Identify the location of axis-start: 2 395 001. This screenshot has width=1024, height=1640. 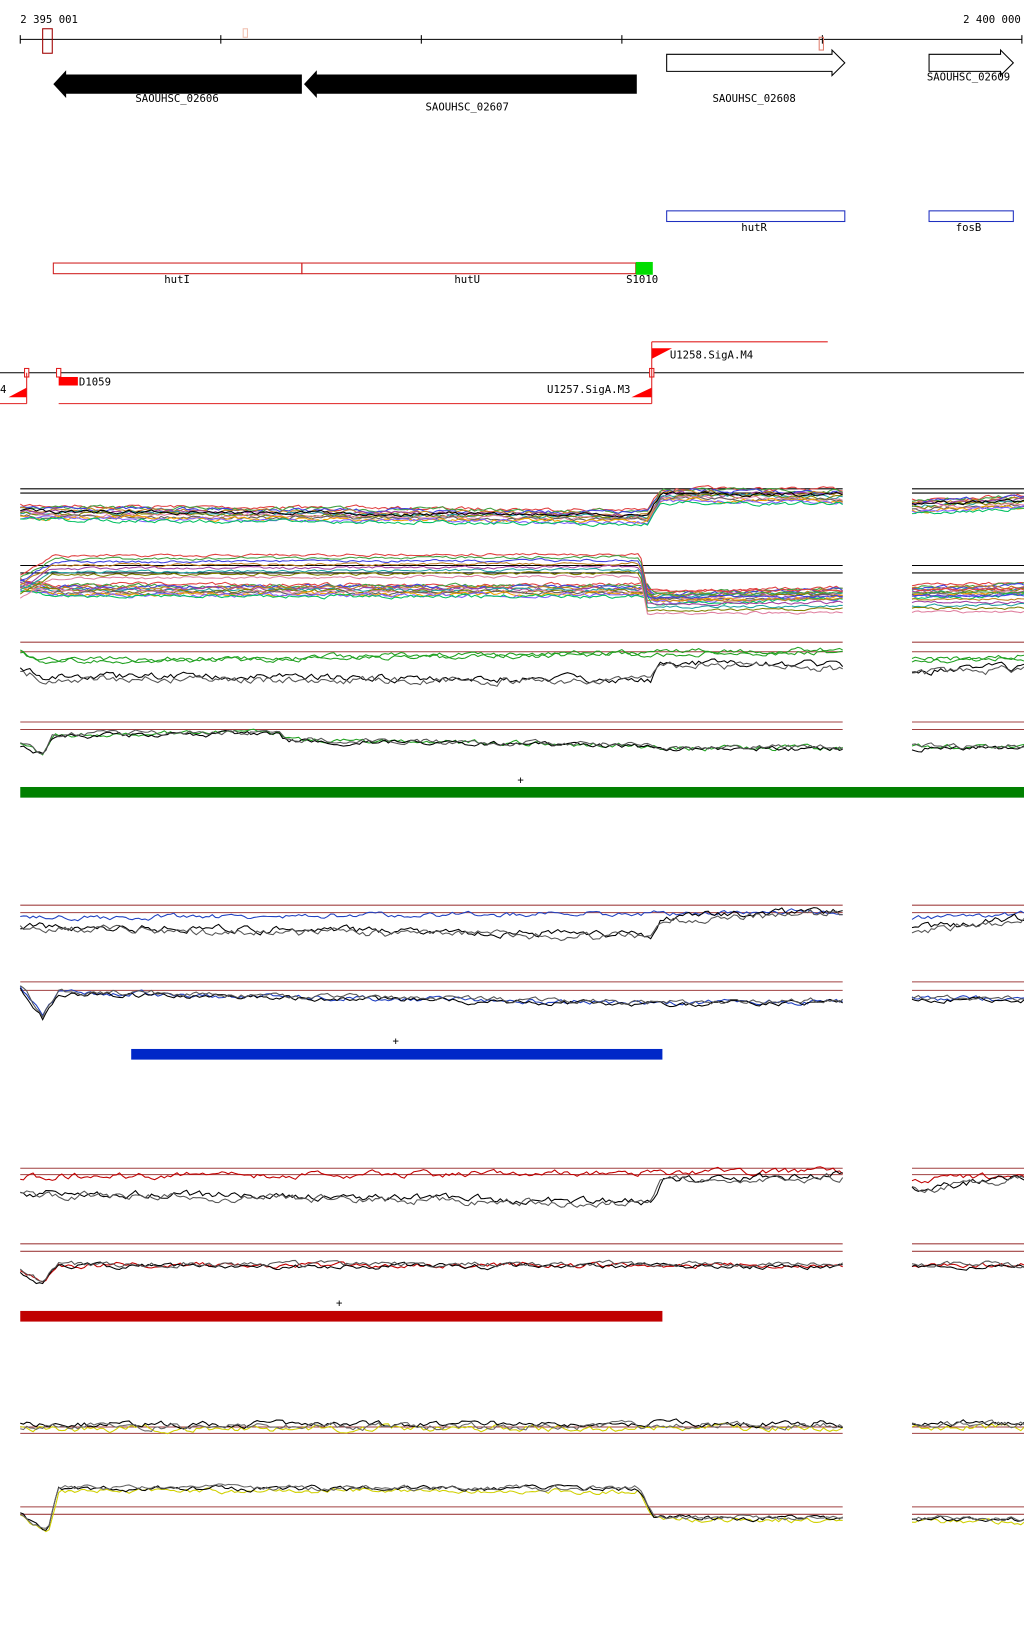
(49, 19).